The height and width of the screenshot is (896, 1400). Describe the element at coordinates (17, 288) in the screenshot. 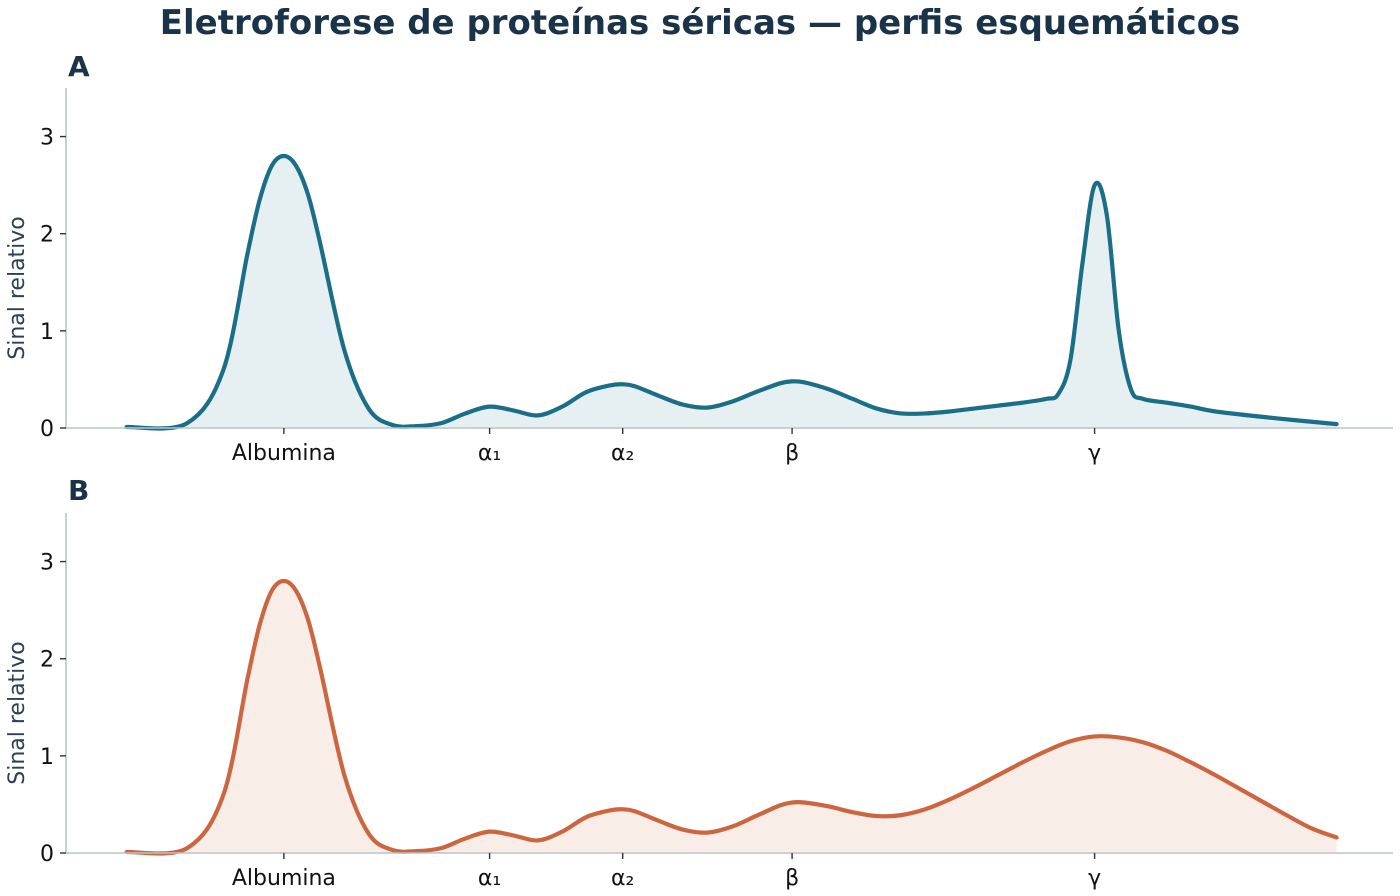

I see `y-axis-label-a: Sinal relativo` at that location.